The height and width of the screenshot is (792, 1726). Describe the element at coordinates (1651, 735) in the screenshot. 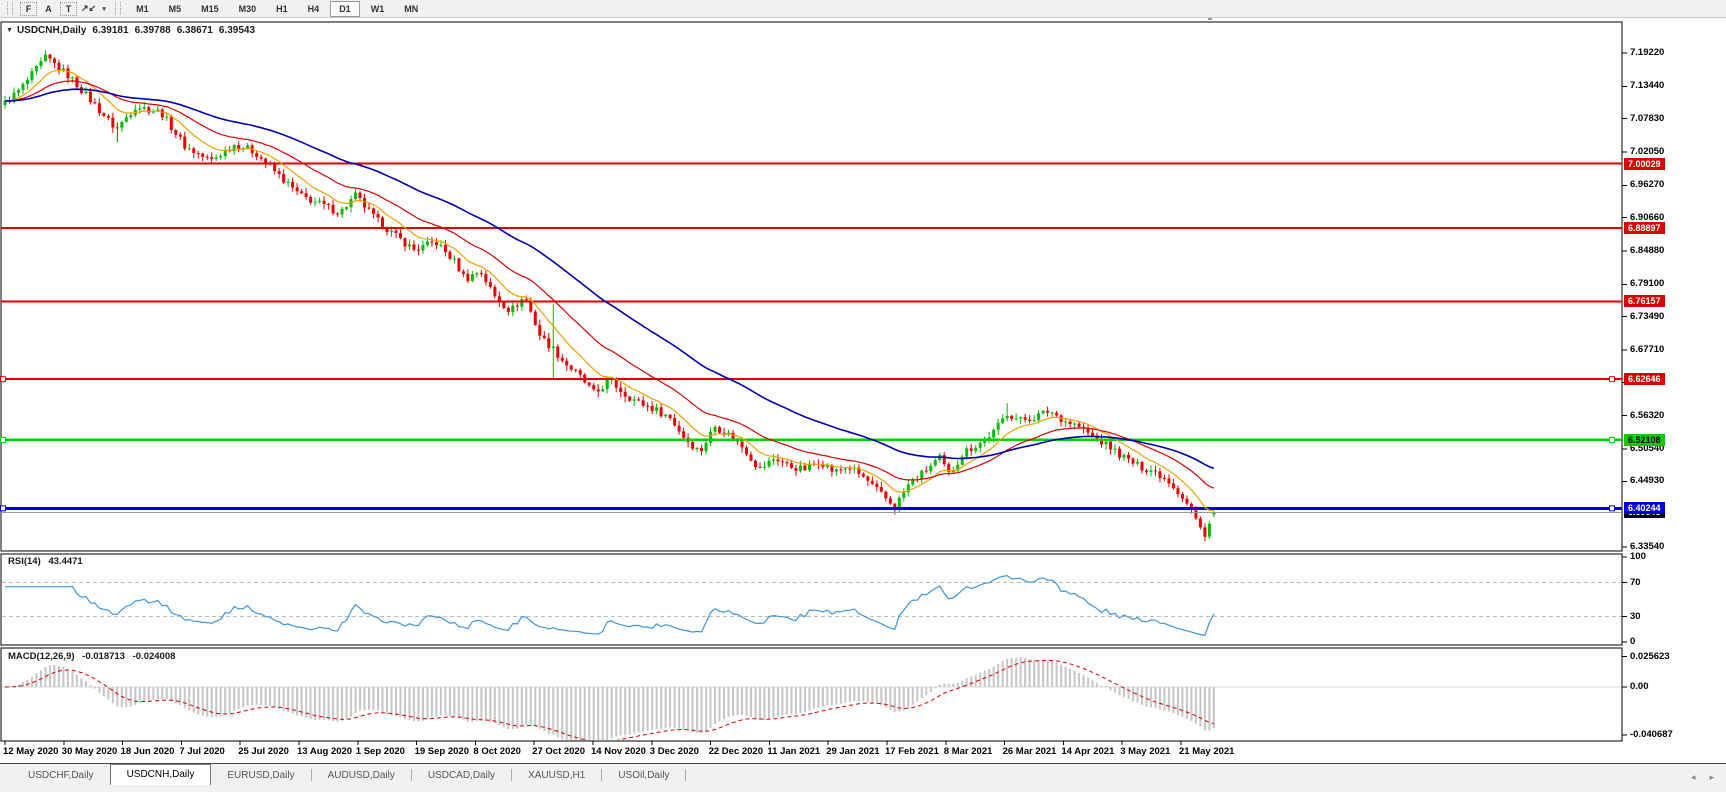

I see `macd-tick-label: -0.040687` at that location.